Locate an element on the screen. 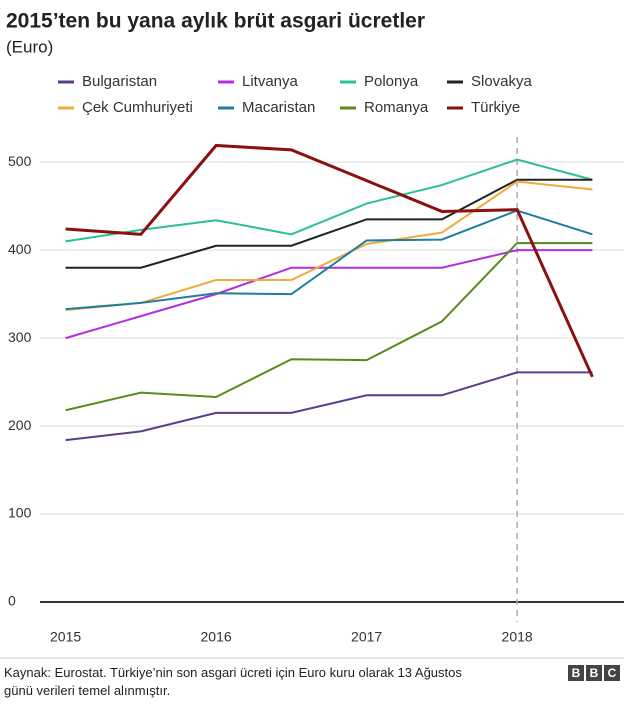 Image resolution: width=624 pixels, height=715 pixels. legend-label: Romanya is located at coordinates (396, 107).